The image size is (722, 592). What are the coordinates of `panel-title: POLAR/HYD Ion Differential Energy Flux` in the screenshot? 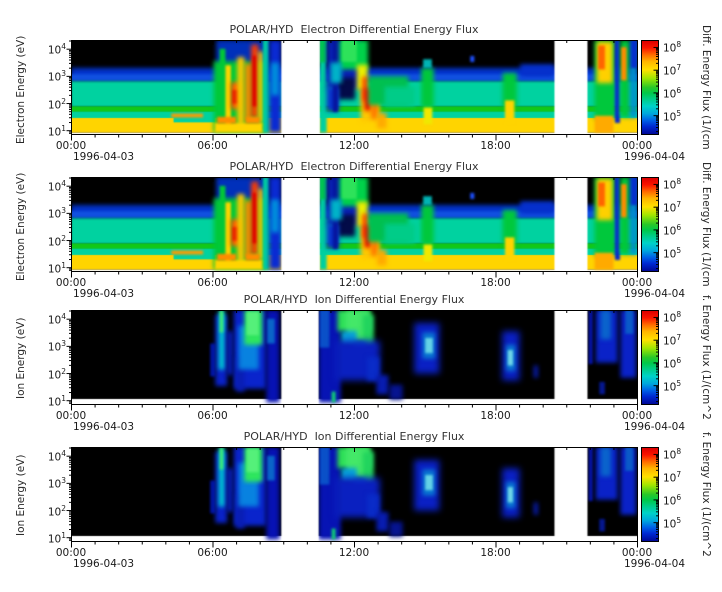 It's located at (354, 299).